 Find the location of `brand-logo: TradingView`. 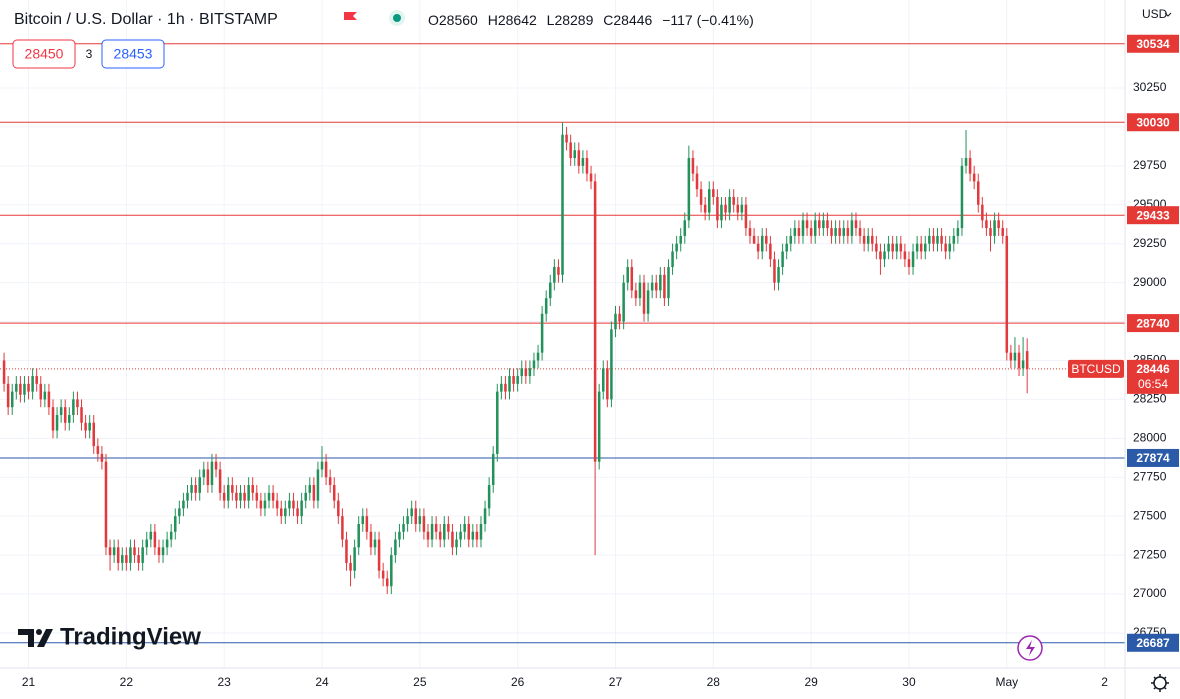

brand-logo: TradingView is located at coordinates (109, 636).